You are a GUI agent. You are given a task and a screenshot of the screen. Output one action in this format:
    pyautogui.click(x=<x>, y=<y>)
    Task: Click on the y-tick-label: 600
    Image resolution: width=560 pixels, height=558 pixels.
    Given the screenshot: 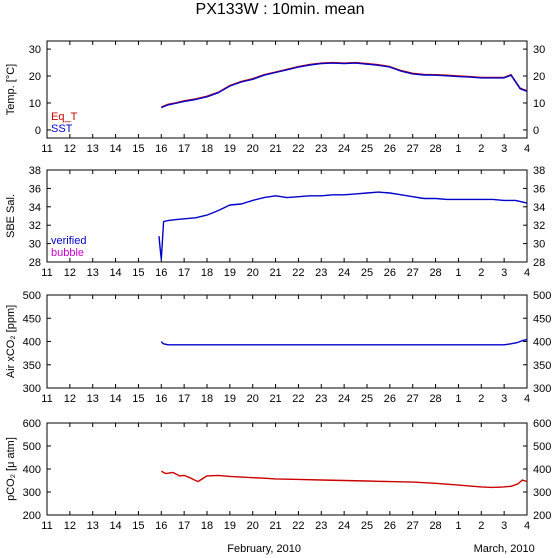 What is the action you would take?
    pyautogui.click(x=32, y=424)
    